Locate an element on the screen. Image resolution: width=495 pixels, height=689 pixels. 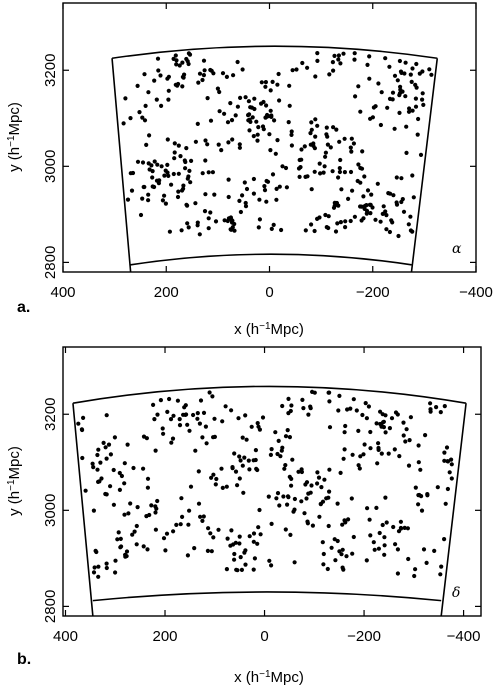
y-axis-title-a: y (h−1Mpc) is located at coordinates (15, 137).